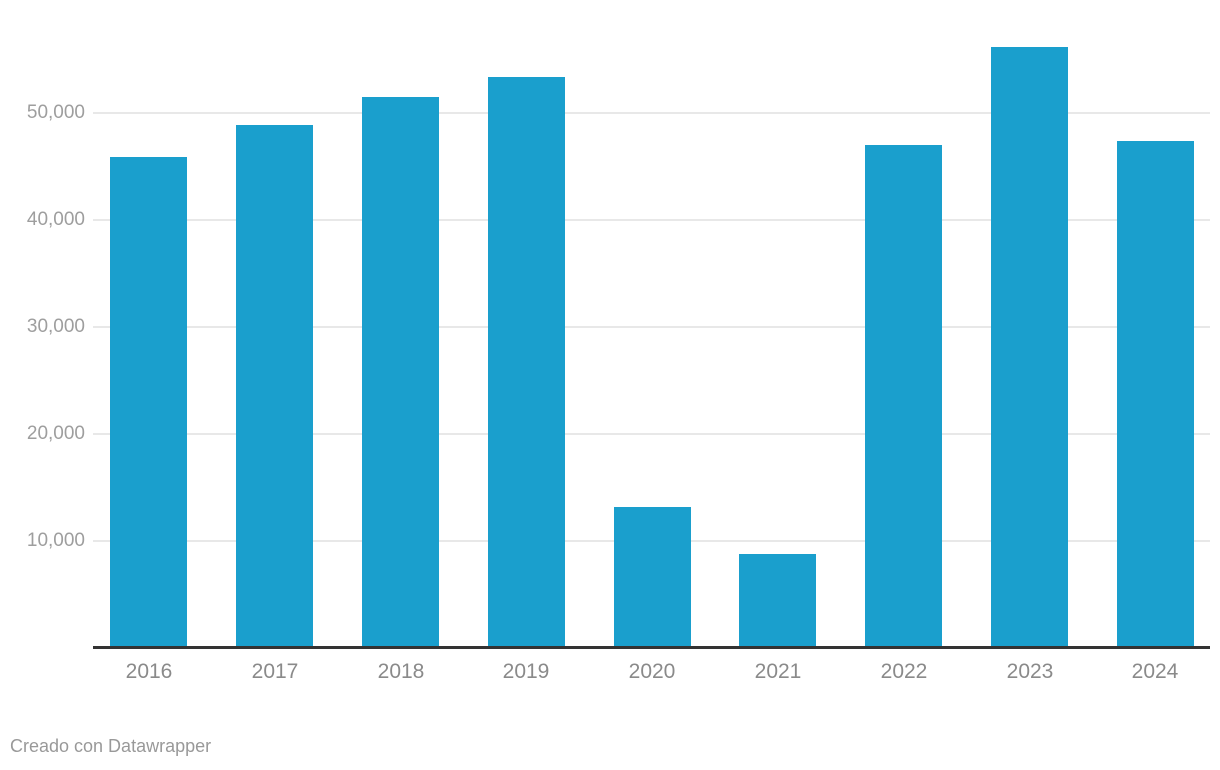 The height and width of the screenshot is (770, 1220). What do you see at coordinates (526, 671) in the screenshot?
I see `x-tick-label-2019: 2019` at bounding box center [526, 671].